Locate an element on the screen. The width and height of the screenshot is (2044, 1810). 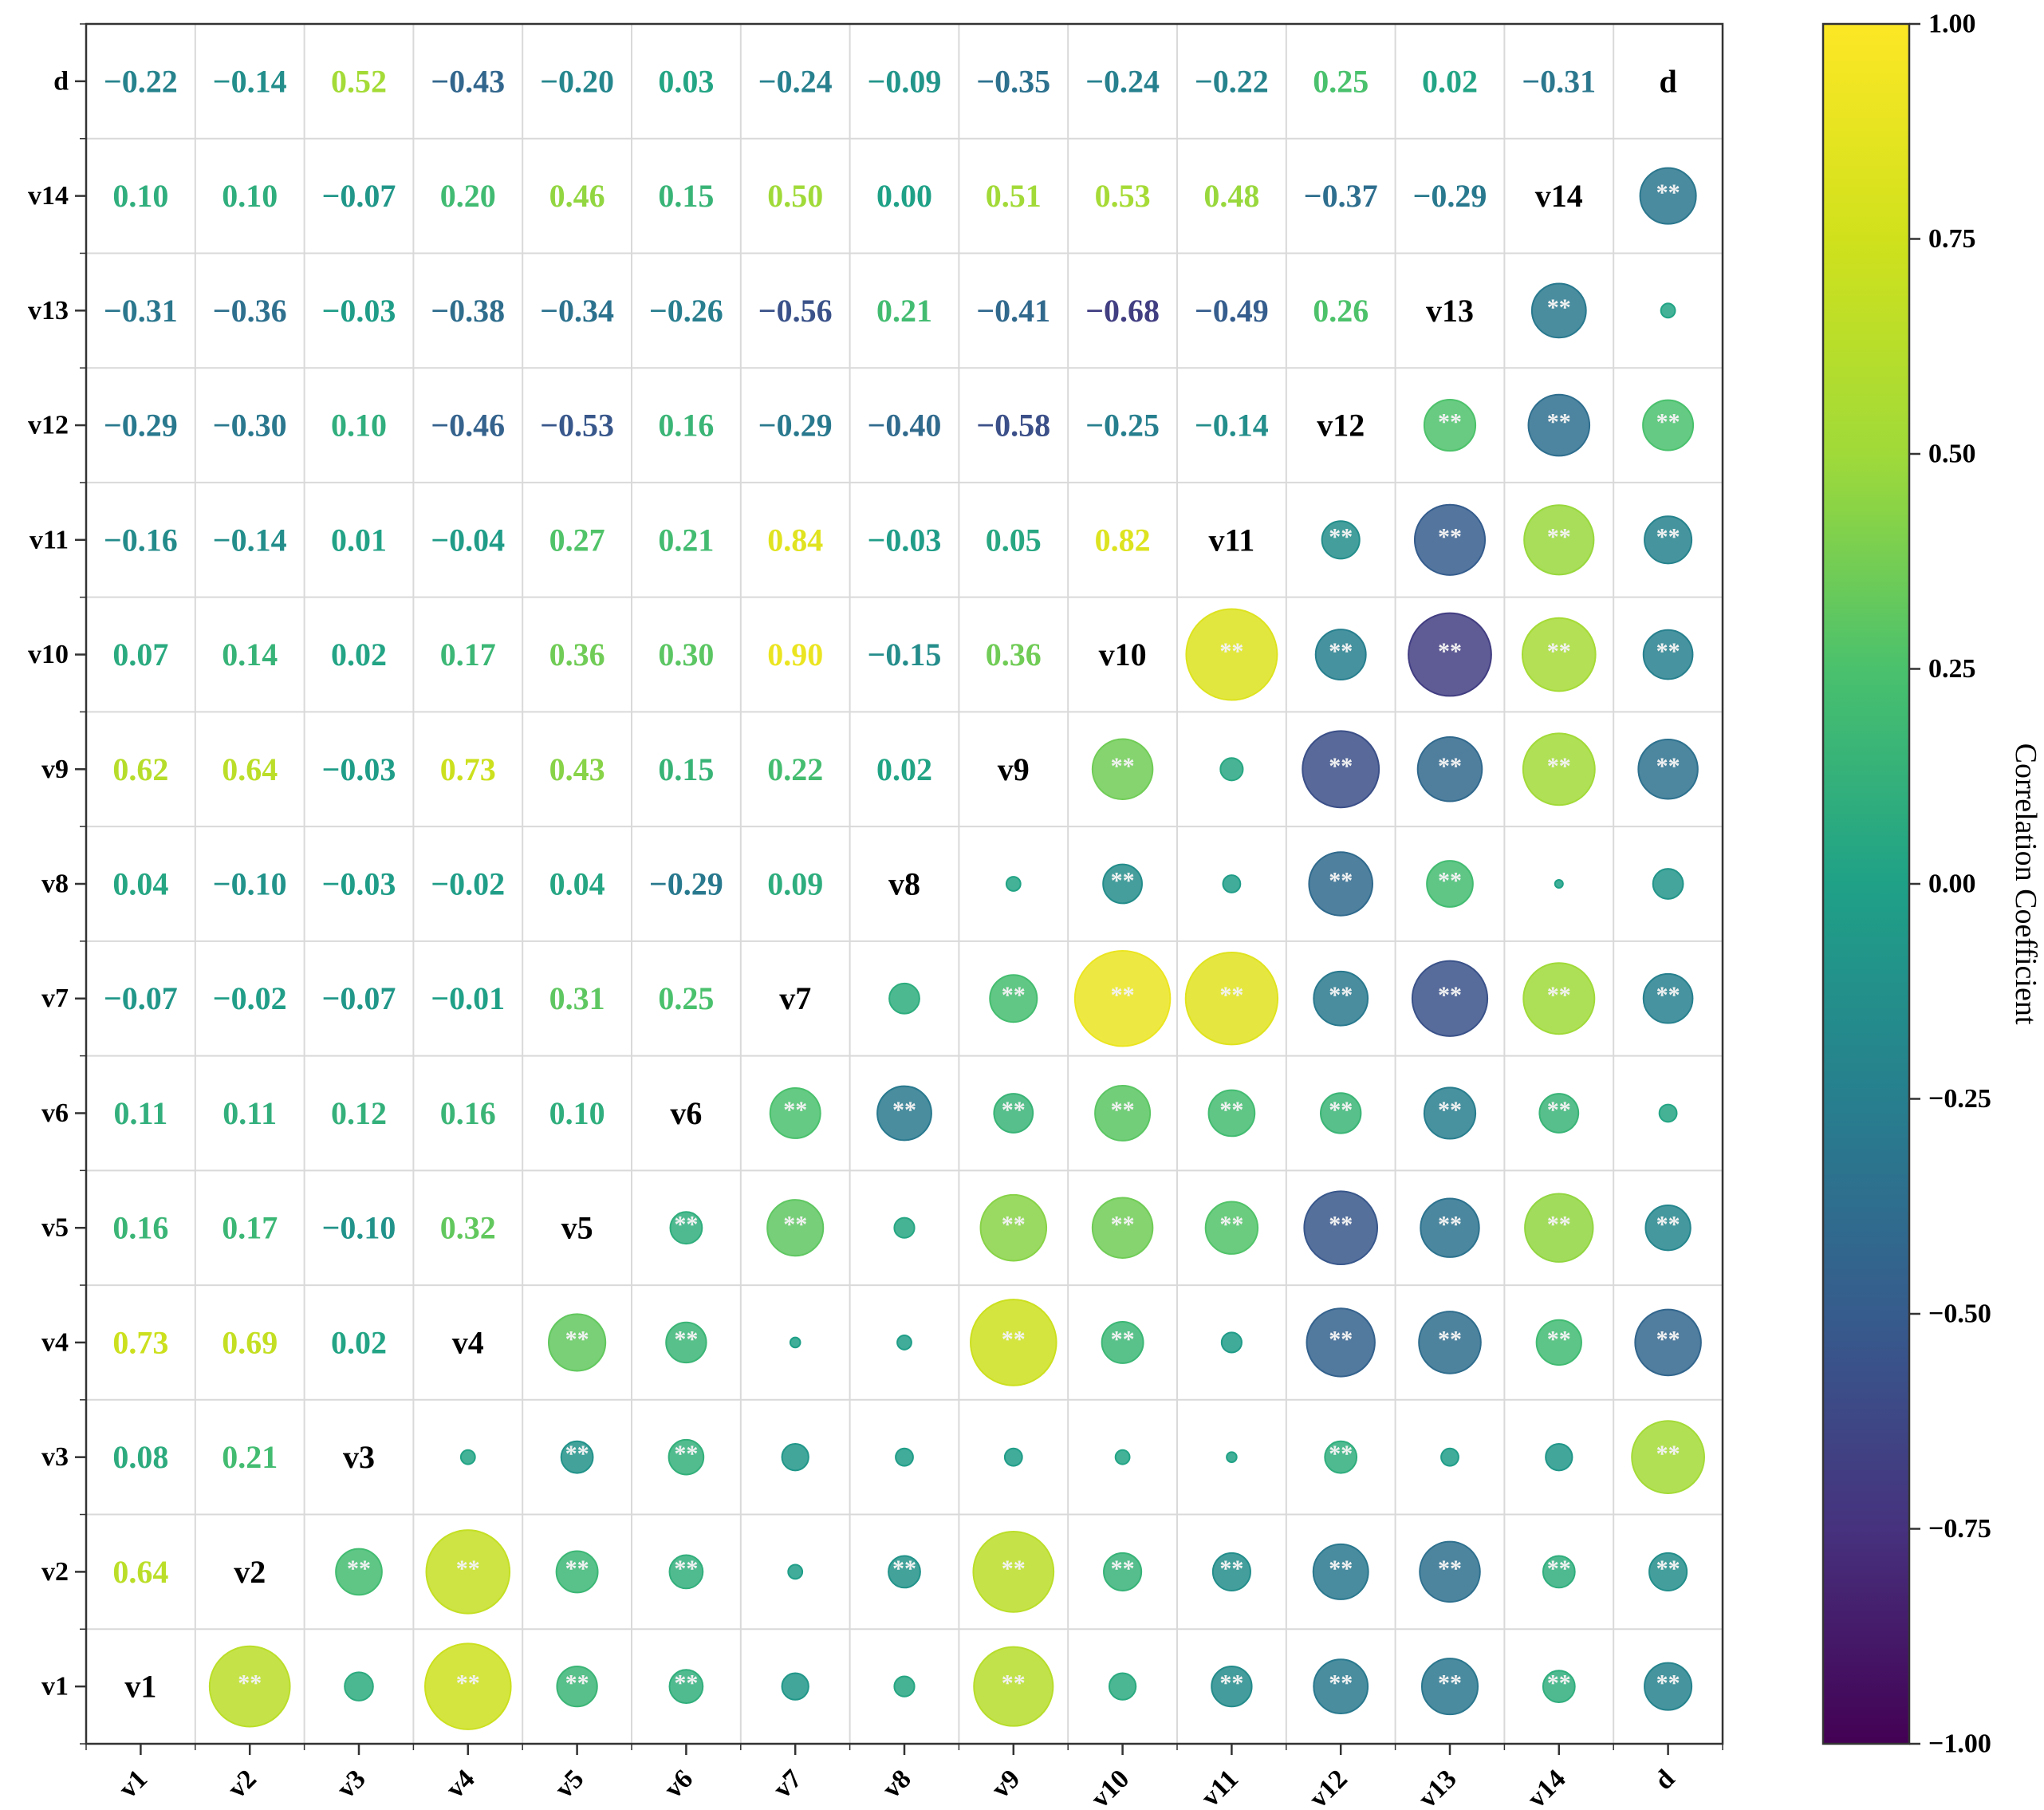
colorbar-tick-label: 0.50 is located at coordinates (1952, 454).